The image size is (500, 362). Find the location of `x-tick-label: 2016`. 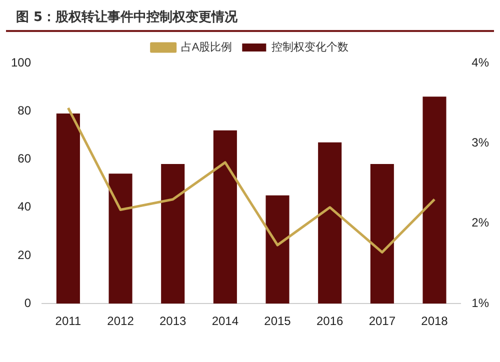

x-tick-label: 2016 is located at coordinates (330, 321).